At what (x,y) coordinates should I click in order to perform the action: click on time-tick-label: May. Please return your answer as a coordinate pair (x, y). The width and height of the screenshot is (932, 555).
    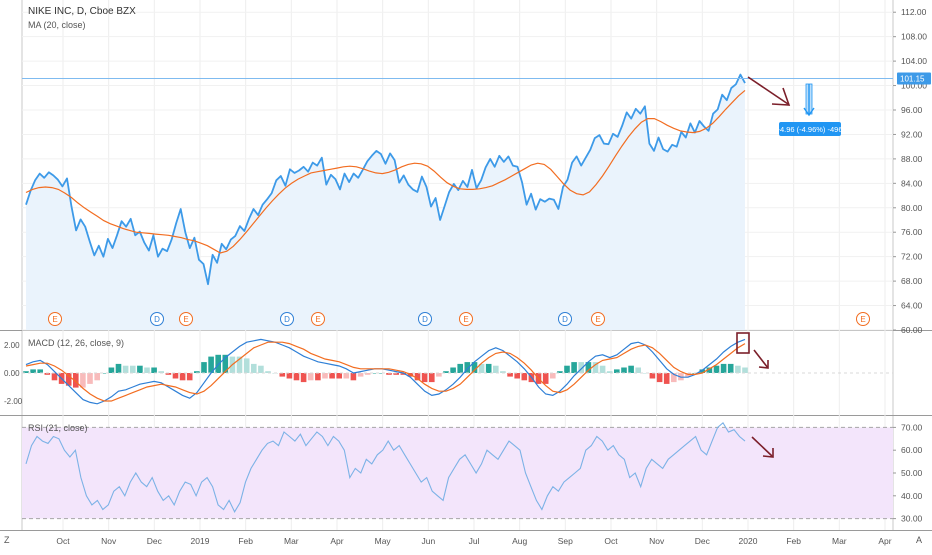
    Looking at the image, I should click on (383, 541).